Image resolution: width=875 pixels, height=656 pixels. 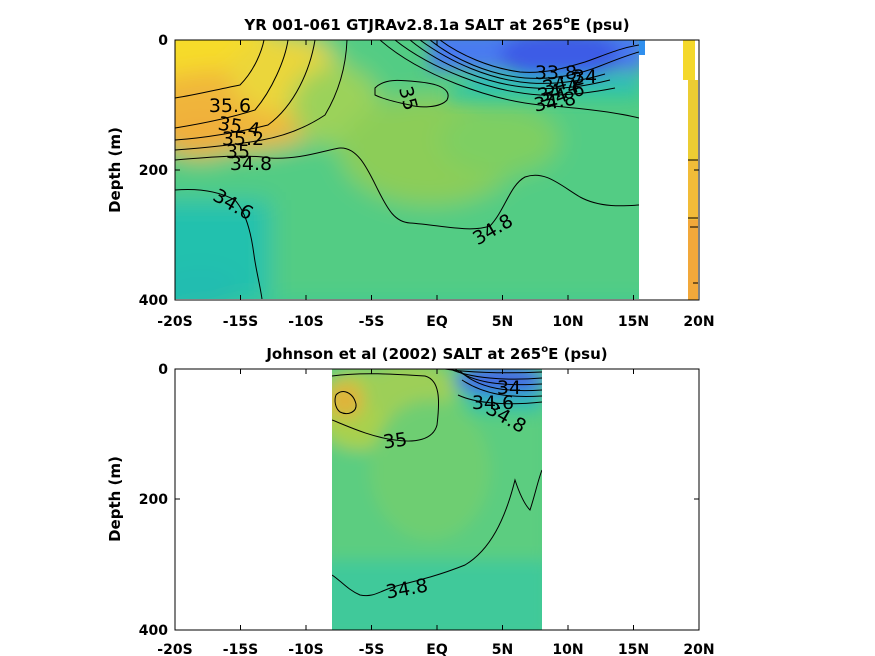 I want to click on top-y-axis-label: Depth (m), so click(x=115, y=170).